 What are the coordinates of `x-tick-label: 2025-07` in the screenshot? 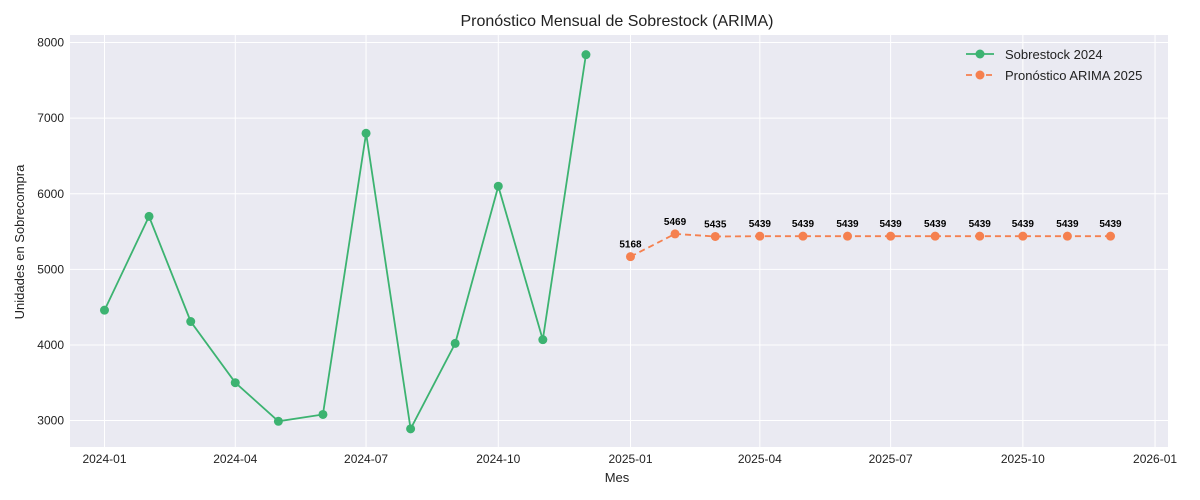 It's located at (891, 459).